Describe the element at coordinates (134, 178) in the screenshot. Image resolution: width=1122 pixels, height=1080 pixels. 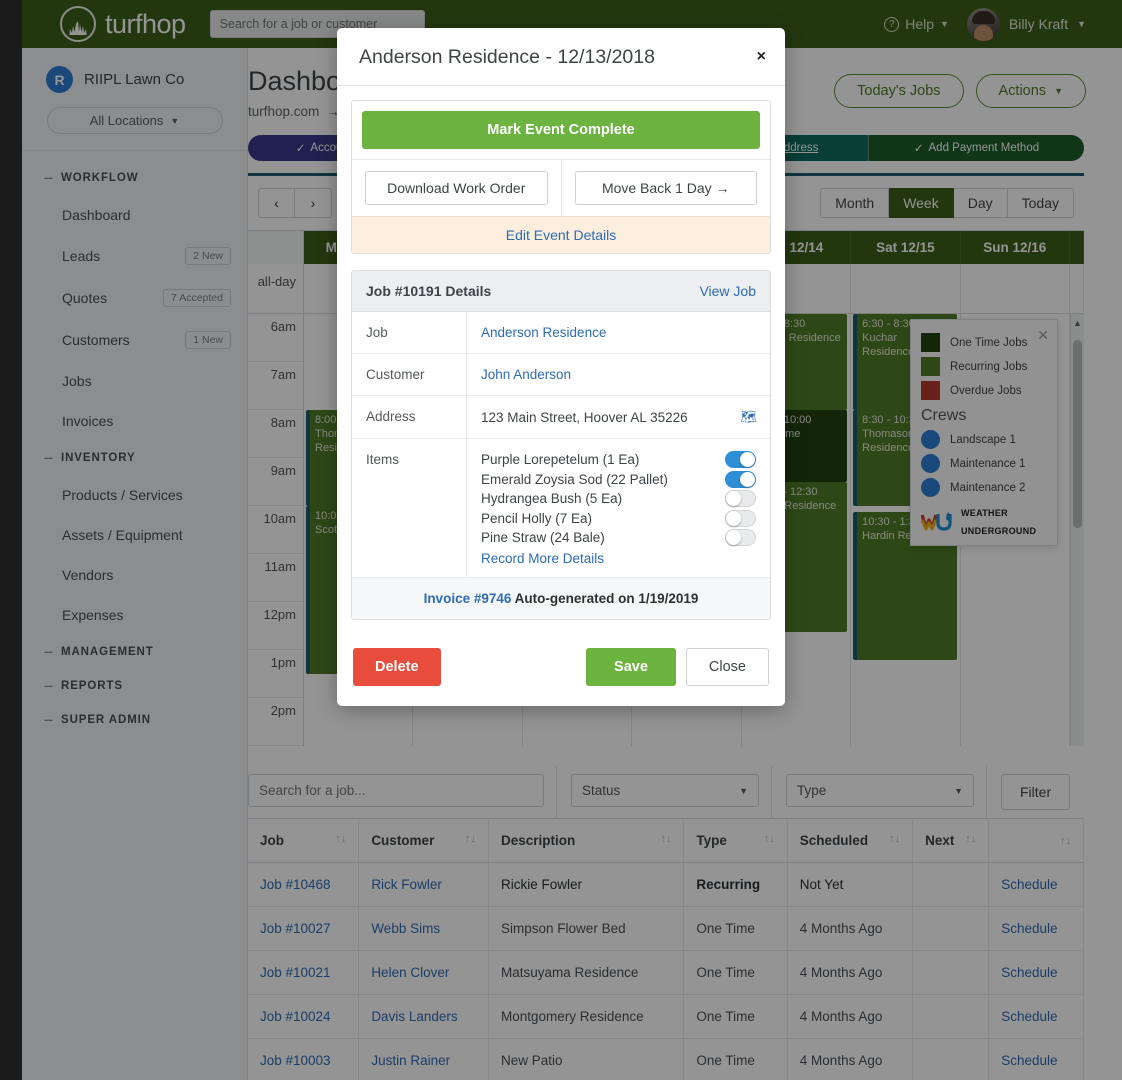
I see `sidebar-group-workflow: --- WORKFLOW` at that location.